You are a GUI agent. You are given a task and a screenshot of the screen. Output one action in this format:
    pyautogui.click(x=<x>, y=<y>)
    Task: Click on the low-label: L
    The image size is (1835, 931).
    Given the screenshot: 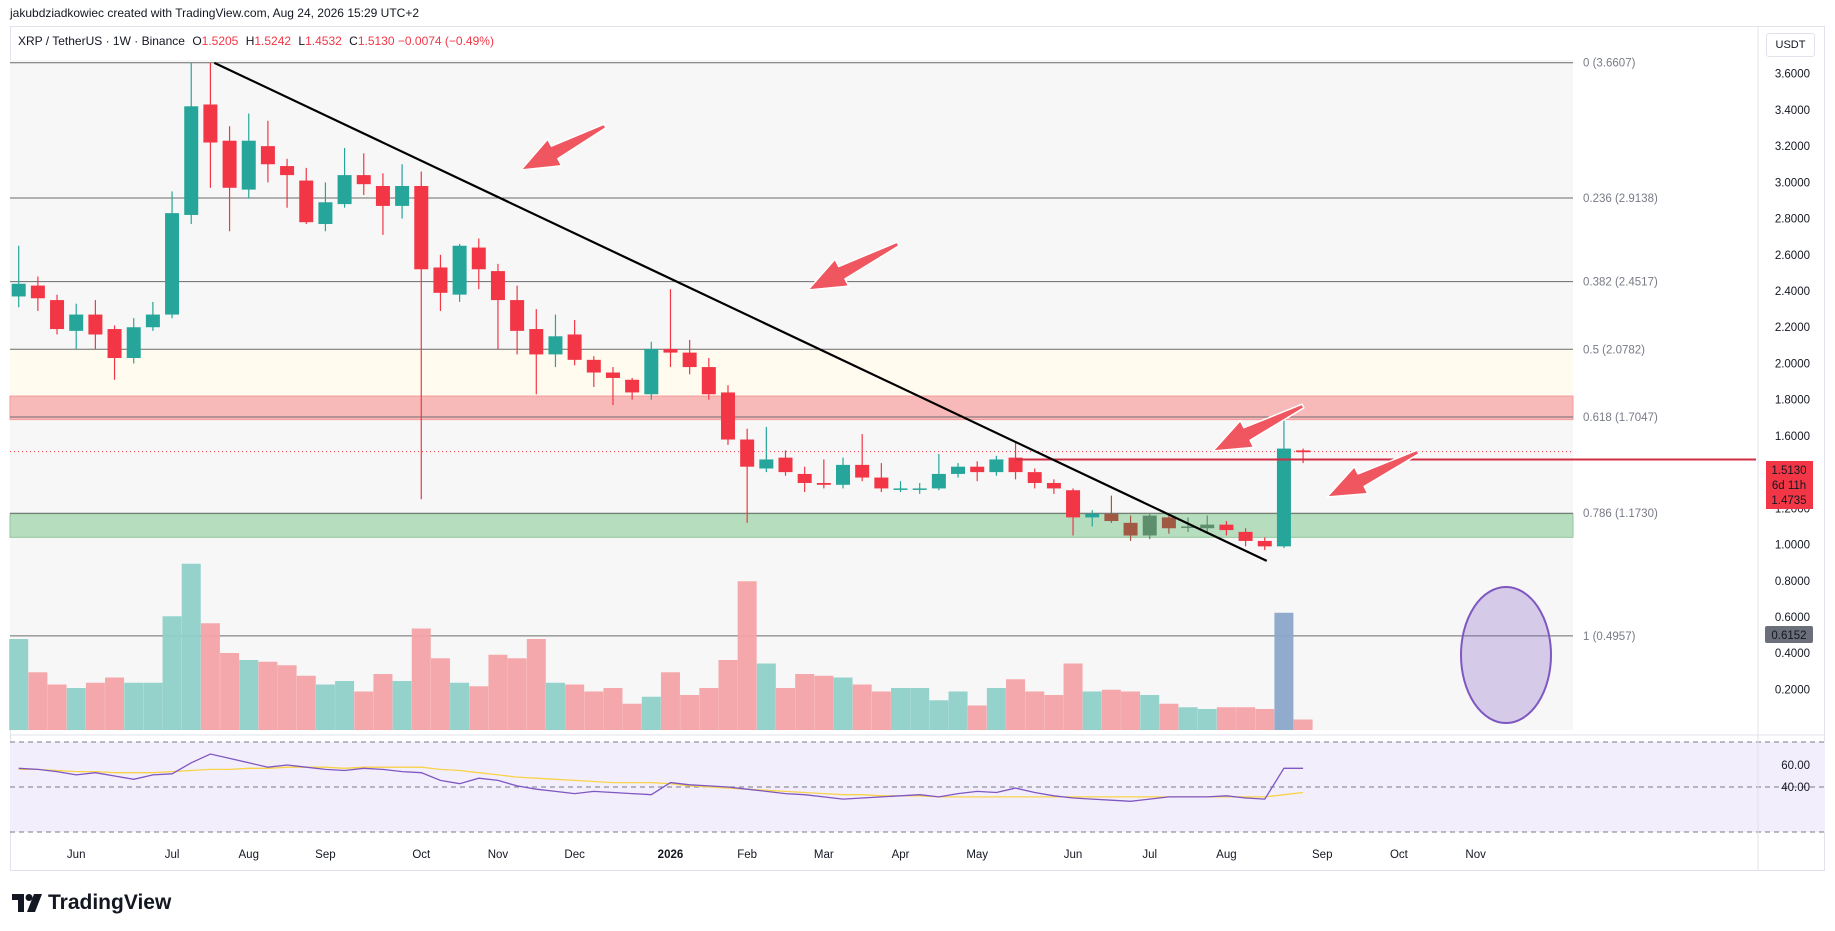 What is the action you would take?
    pyautogui.click(x=302, y=41)
    